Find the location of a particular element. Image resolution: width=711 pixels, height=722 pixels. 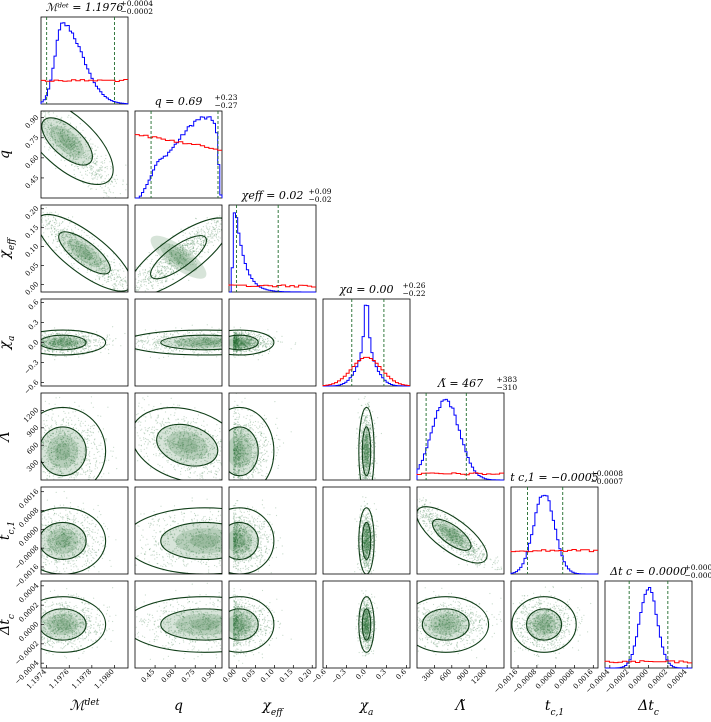

diag-panel-chieff: χeff = 0.02+0.09−0.02 is located at coordinates (280, 239).